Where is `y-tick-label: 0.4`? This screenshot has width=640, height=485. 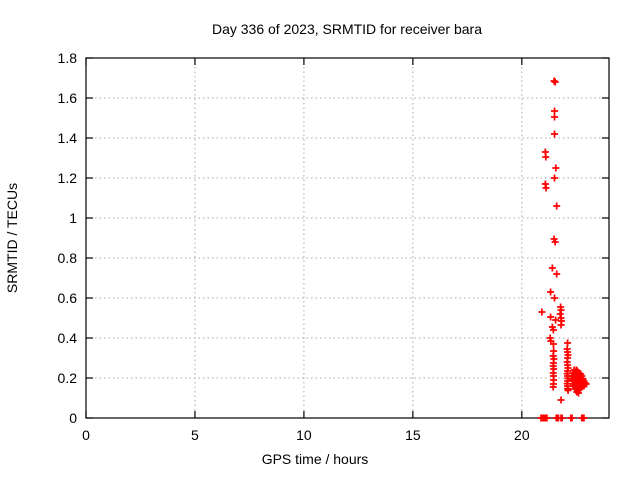
y-tick-label: 0.4 is located at coordinates (68, 338).